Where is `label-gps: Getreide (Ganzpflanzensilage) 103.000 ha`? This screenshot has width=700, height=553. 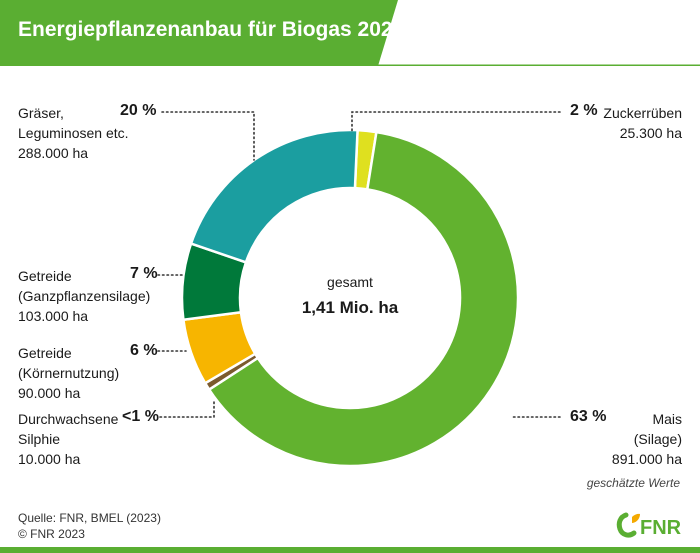
label-gps: Getreide (Ganzpflanzensilage) 103.000 ha is located at coordinates (84, 296).